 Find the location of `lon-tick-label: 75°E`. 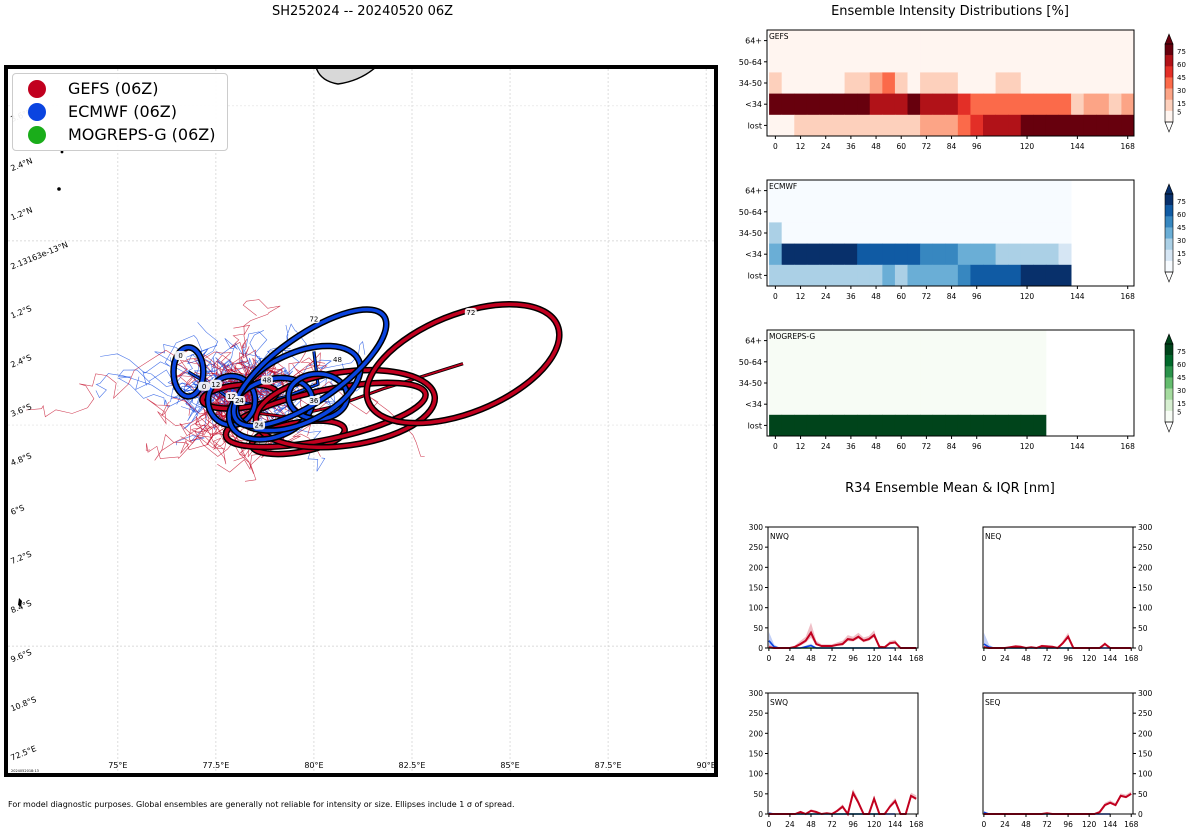

lon-tick-label: 75°E is located at coordinates (117, 765).